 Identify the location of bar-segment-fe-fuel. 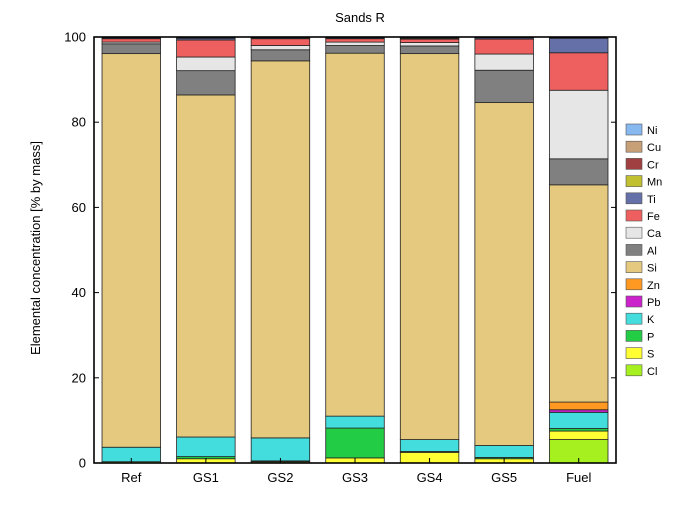
(579, 71).